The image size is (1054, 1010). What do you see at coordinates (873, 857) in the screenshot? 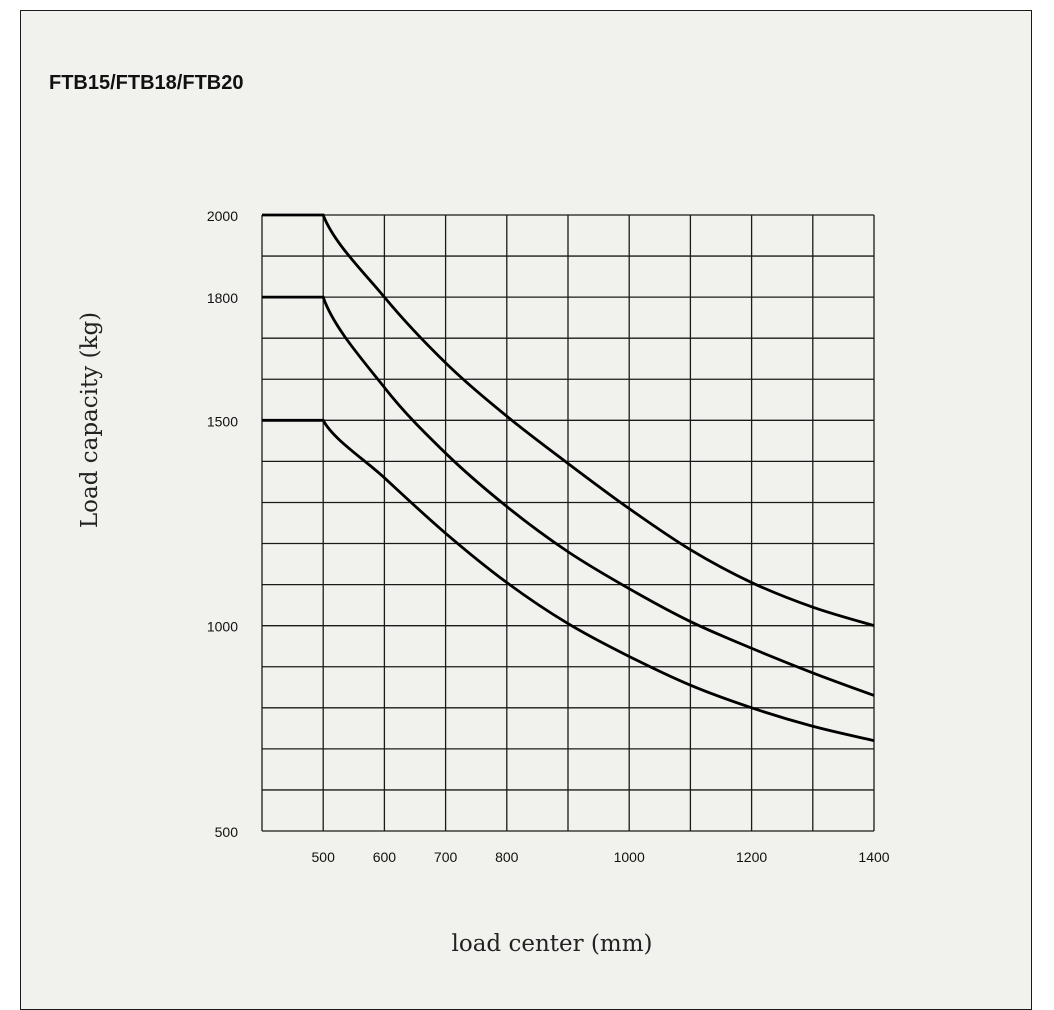
I see `x-tick-label: 1400` at bounding box center [873, 857].